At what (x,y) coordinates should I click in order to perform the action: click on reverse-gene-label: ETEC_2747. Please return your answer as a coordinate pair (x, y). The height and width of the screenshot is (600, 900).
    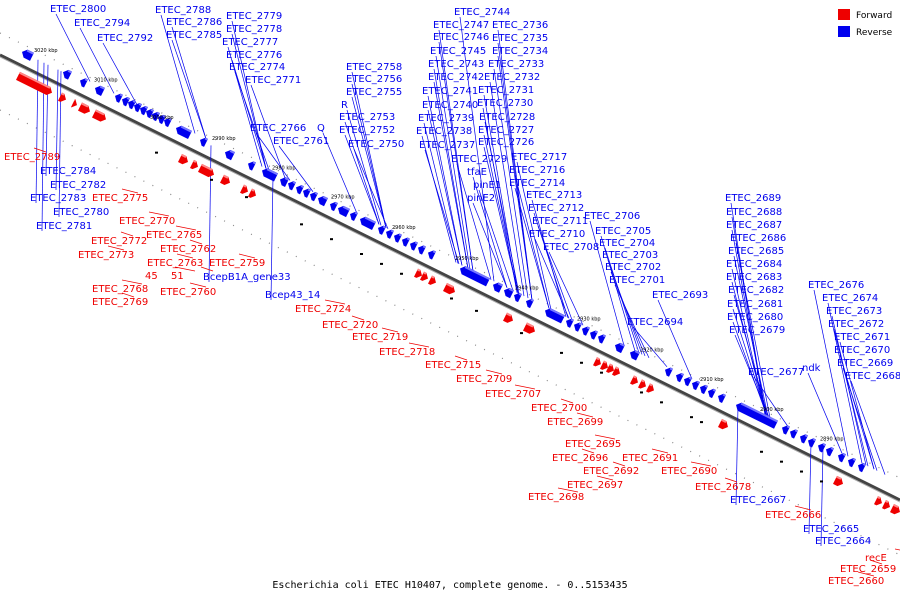
    Looking at the image, I should click on (461, 25).